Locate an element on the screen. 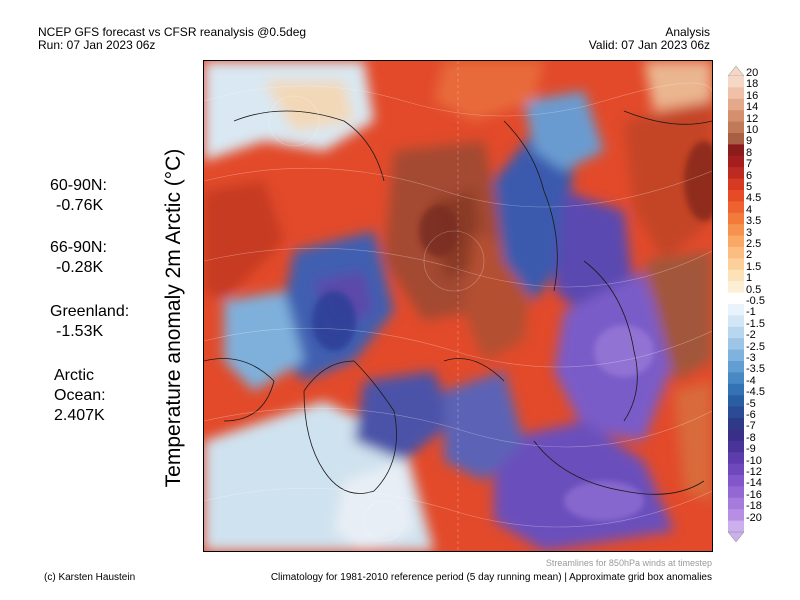 Image resolution: width=800 pixels, height=600 pixels. colorbar-tick-label: -4 is located at coordinates (751, 380).